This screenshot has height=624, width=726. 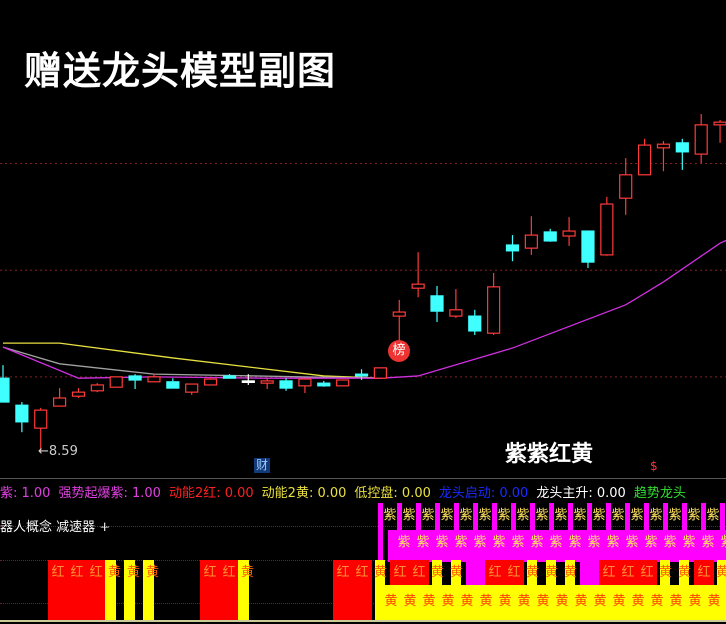 What do you see at coordinates (659, 493) in the screenshot?
I see `indicator-value: 趋势龙头` at bounding box center [659, 493].